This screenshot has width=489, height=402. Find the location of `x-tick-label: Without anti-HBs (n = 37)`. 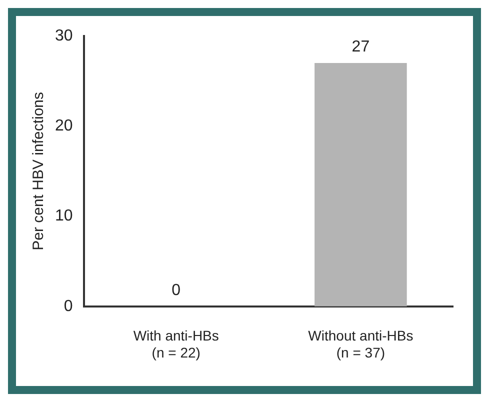

x-tick-label: Without anti-HBs (n = 37) is located at coordinates (361, 344).